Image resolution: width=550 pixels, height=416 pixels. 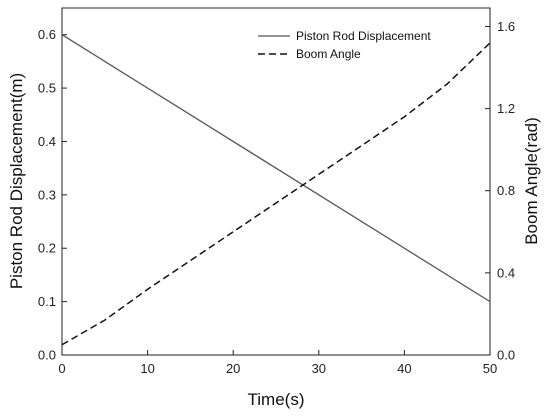 I want to click on x-tick-label: 50, so click(x=490, y=368).